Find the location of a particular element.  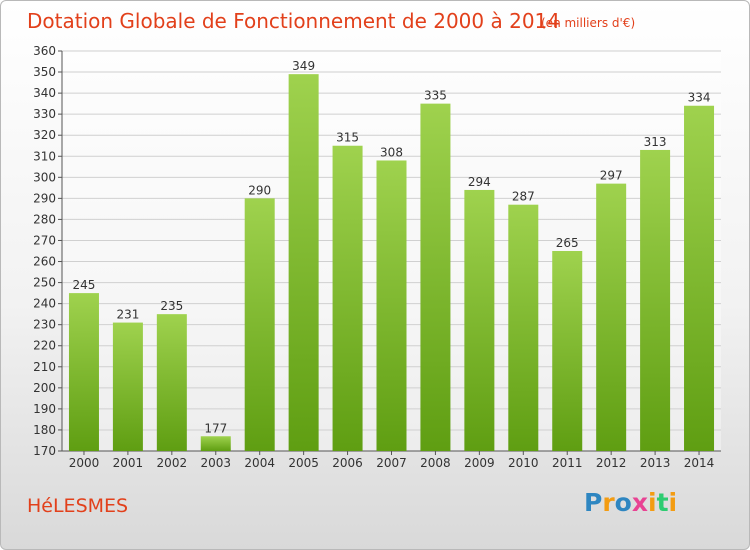

x-tick-label: 2003 is located at coordinates (215, 463).